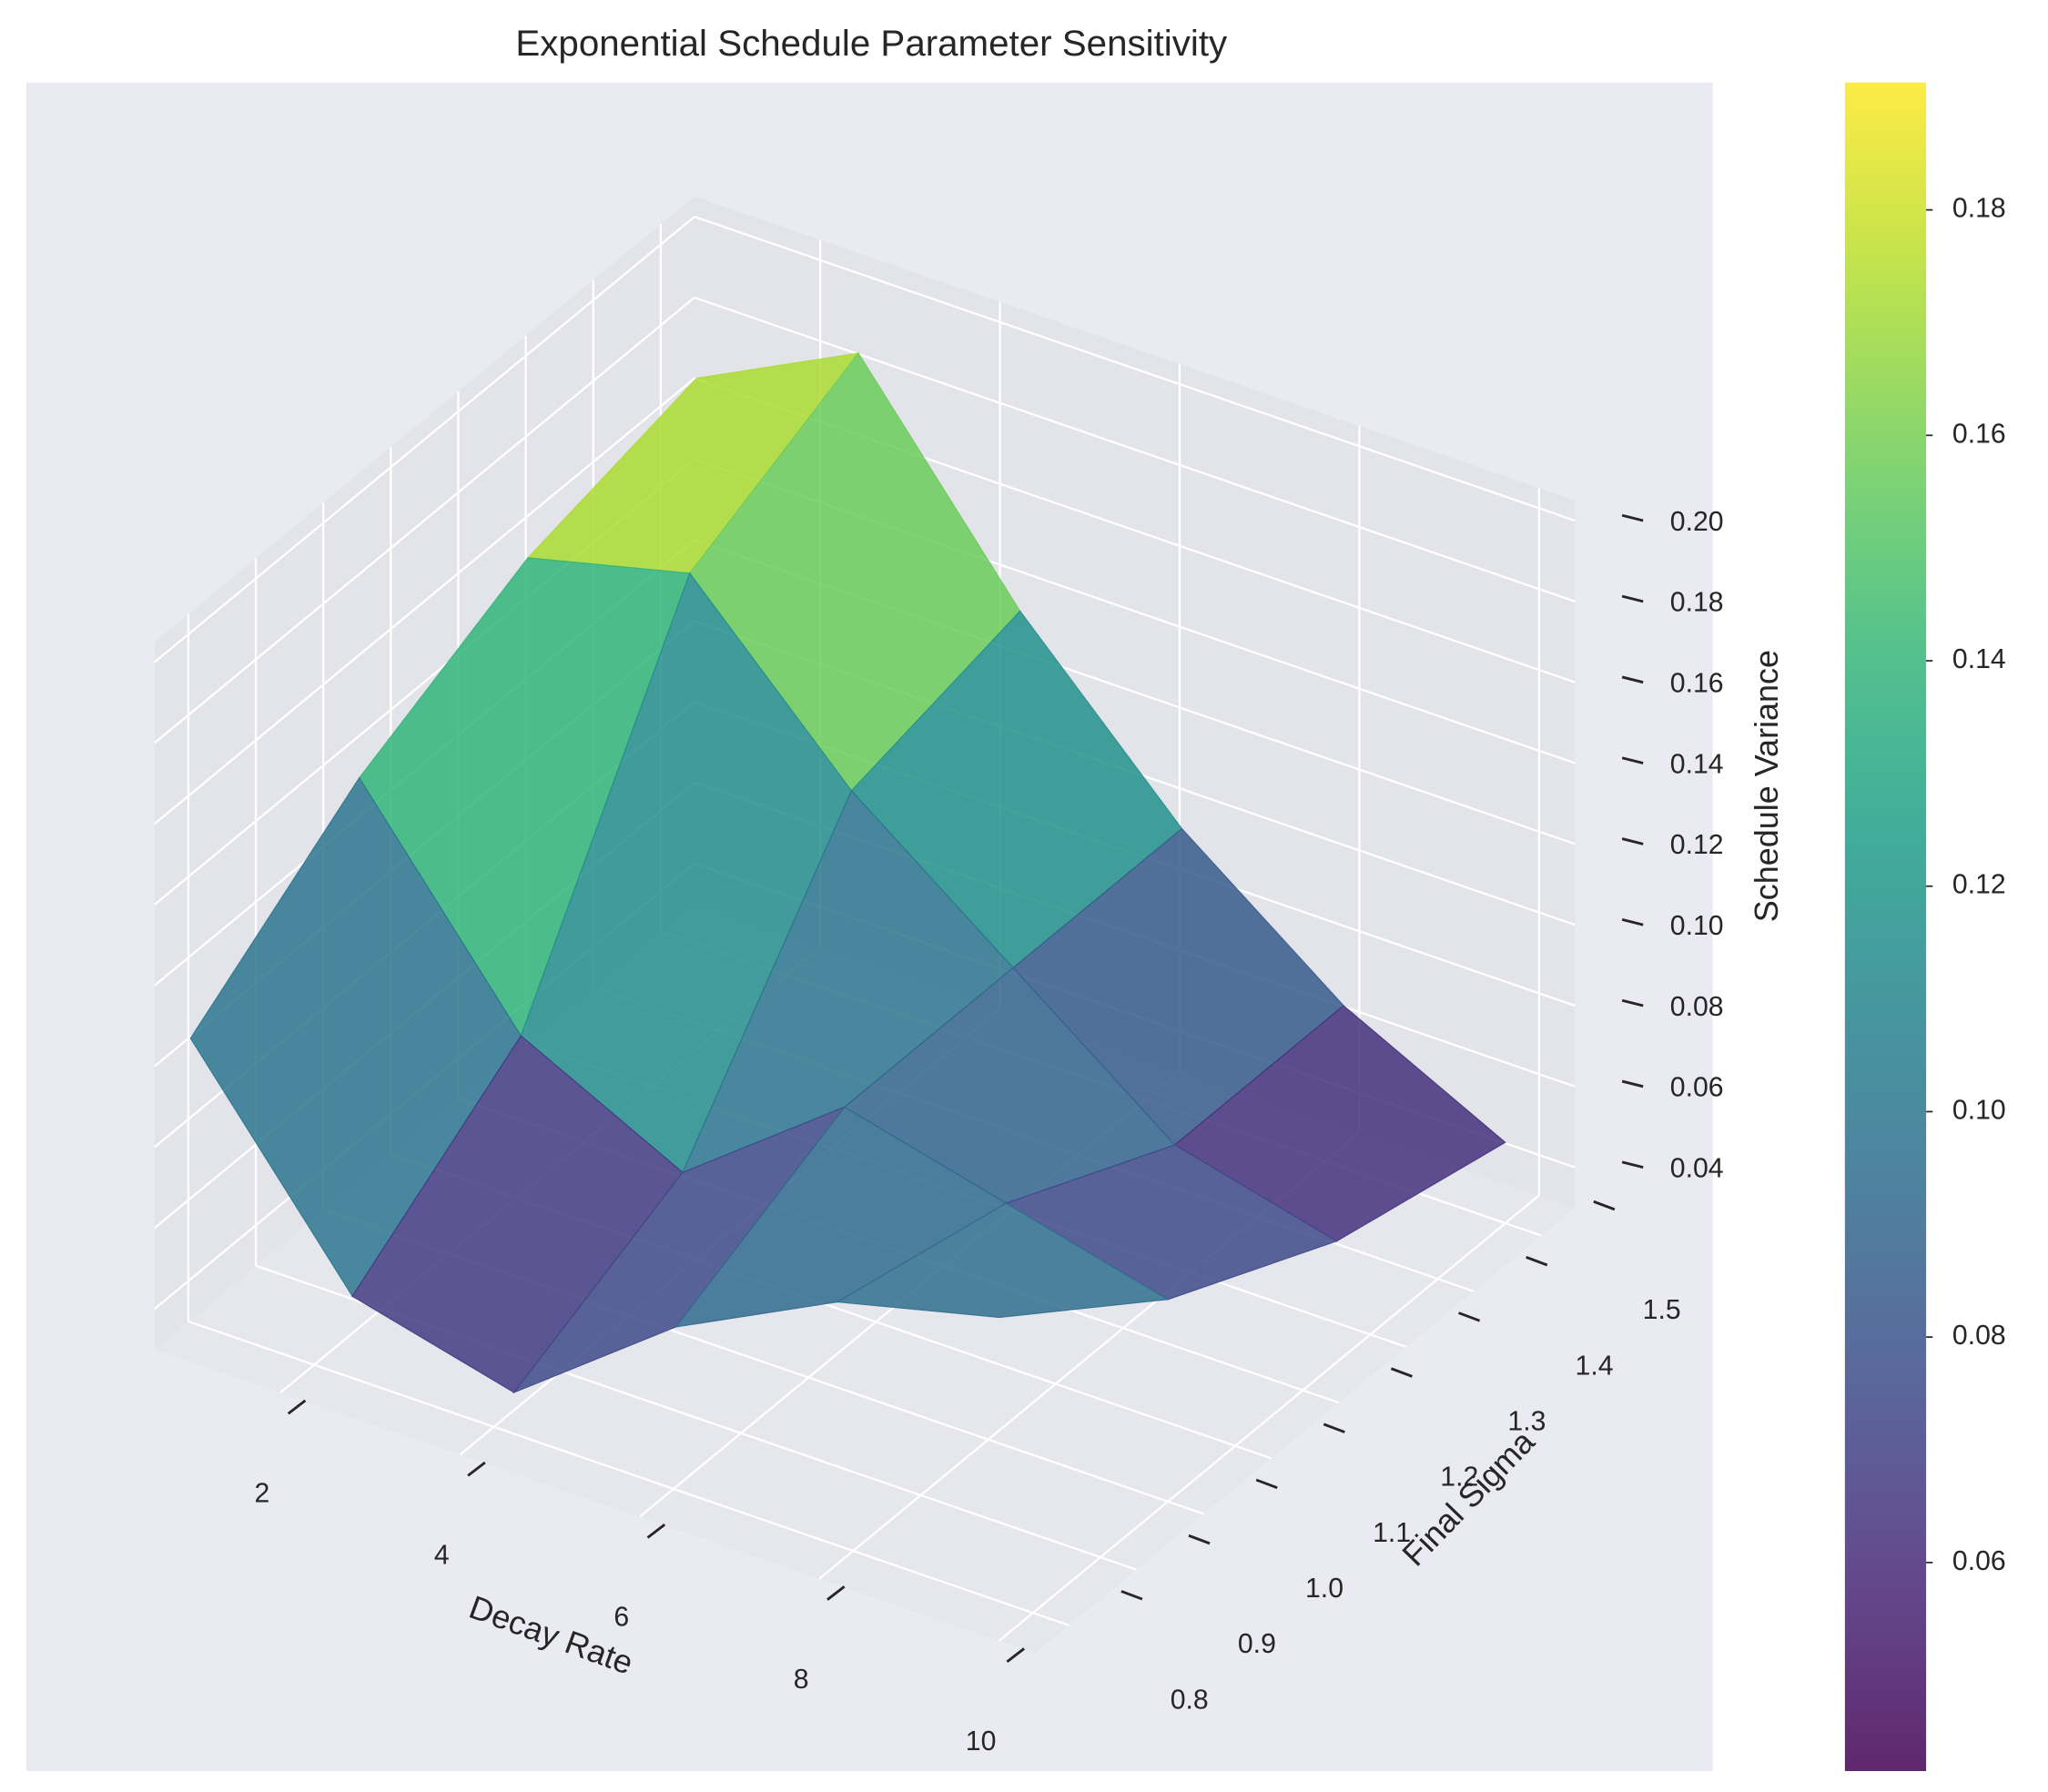 Image resolution: width=2048 pixels, height=1792 pixels. What do you see at coordinates (981, 1741) in the screenshot?
I see `x-tick-label: 10` at bounding box center [981, 1741].